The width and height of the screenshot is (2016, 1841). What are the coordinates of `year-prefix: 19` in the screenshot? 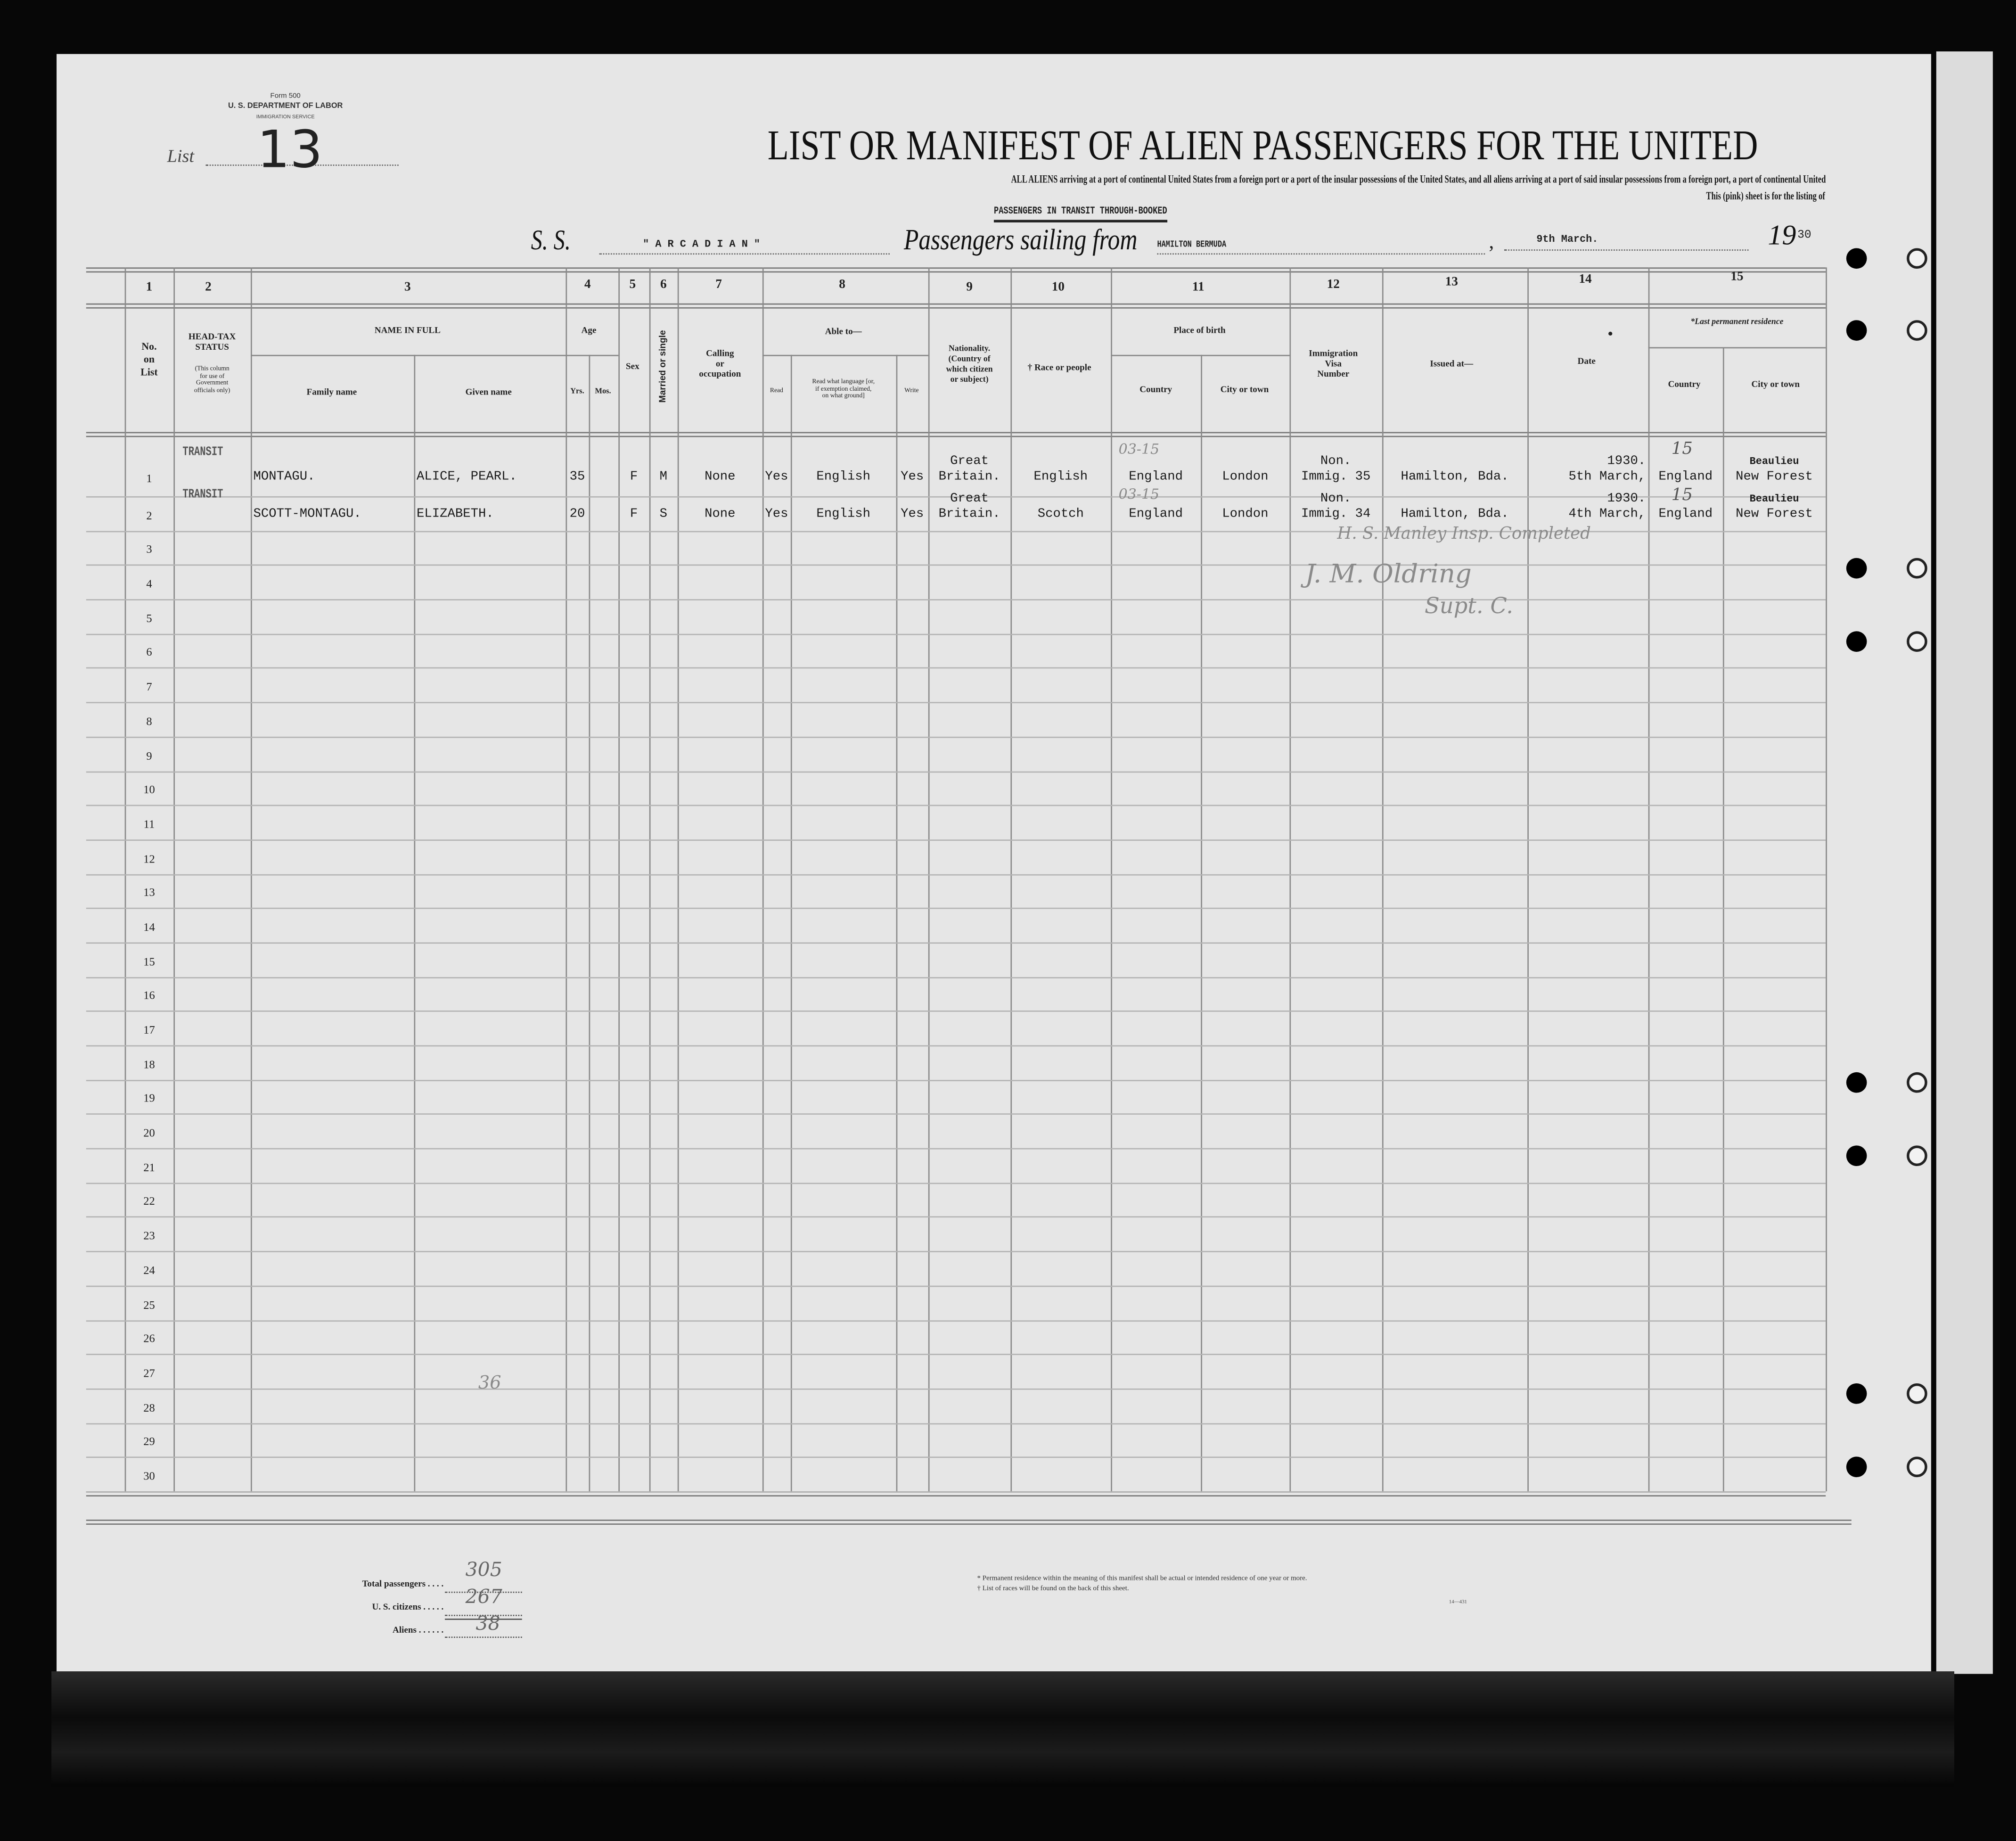 It's located at (1782, 235).